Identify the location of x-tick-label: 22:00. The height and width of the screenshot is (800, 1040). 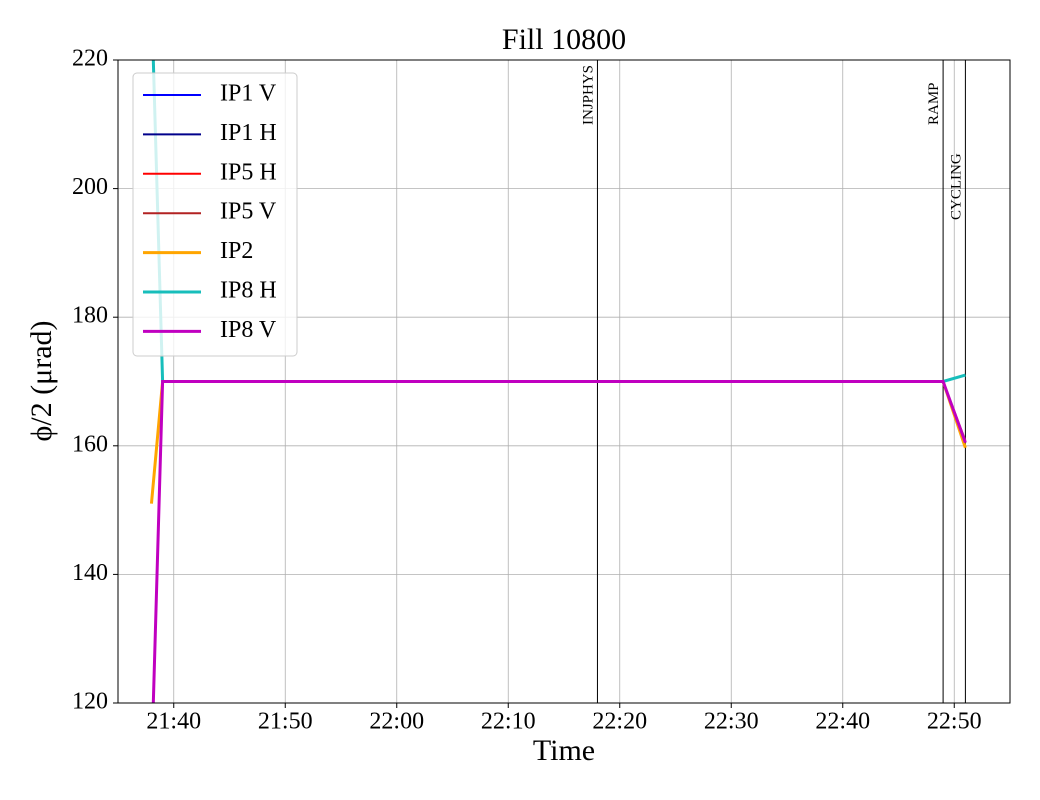
(396, 722).